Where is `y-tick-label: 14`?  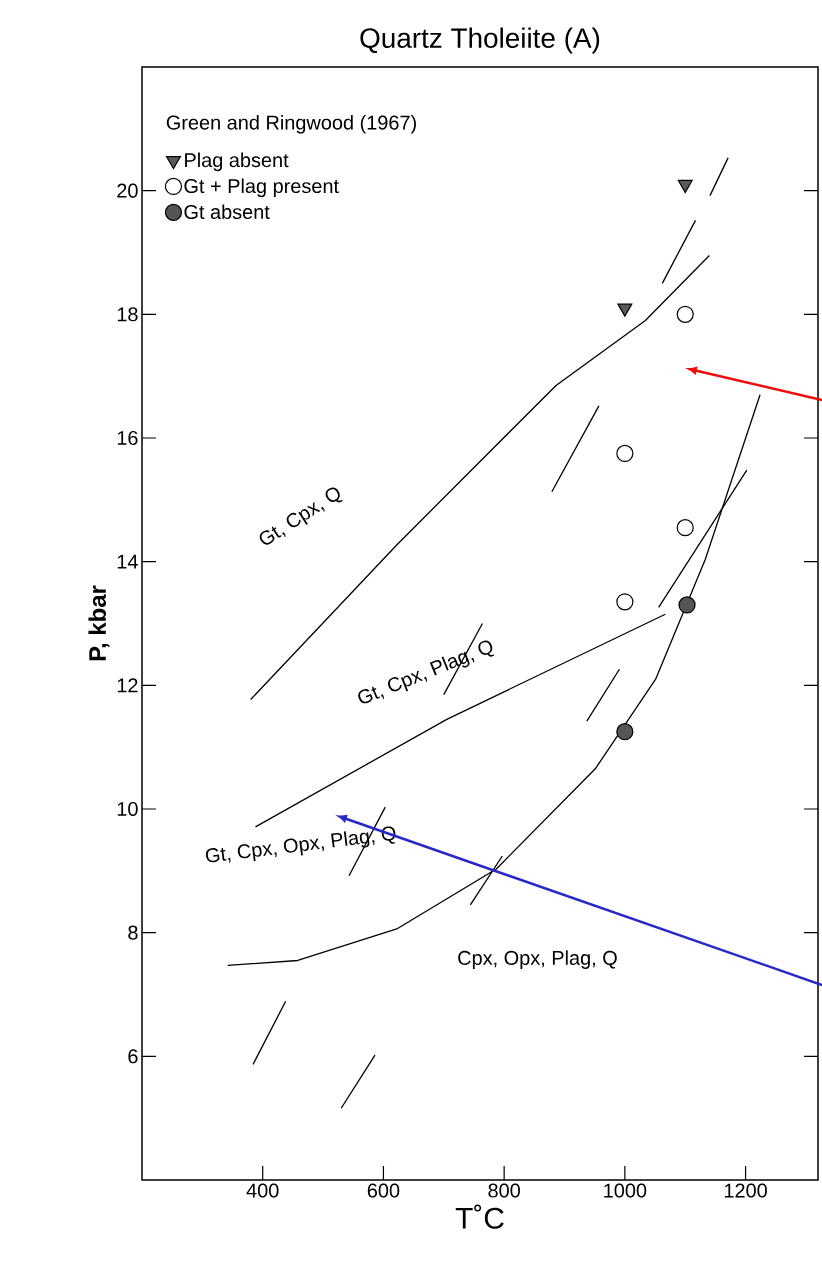
y-tick-label: 14 is located at coordinates (127, 561).